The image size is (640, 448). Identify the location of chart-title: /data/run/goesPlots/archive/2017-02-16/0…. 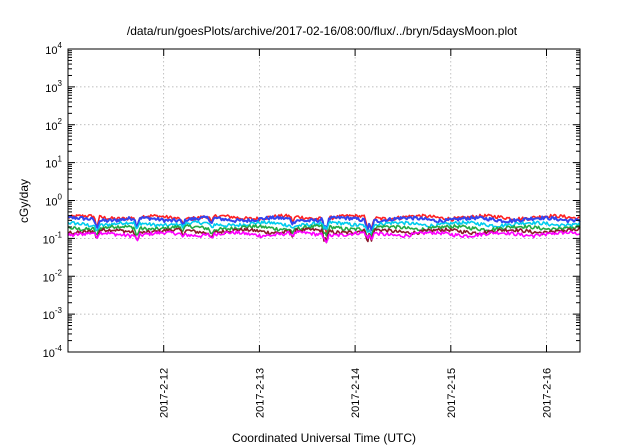
(322, 31).